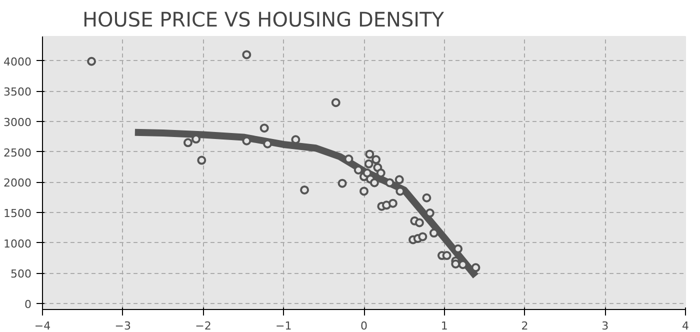  Describe the element at coordinates (203, 326) in the screenshot. I see `x-tick-label: −2` at that location.